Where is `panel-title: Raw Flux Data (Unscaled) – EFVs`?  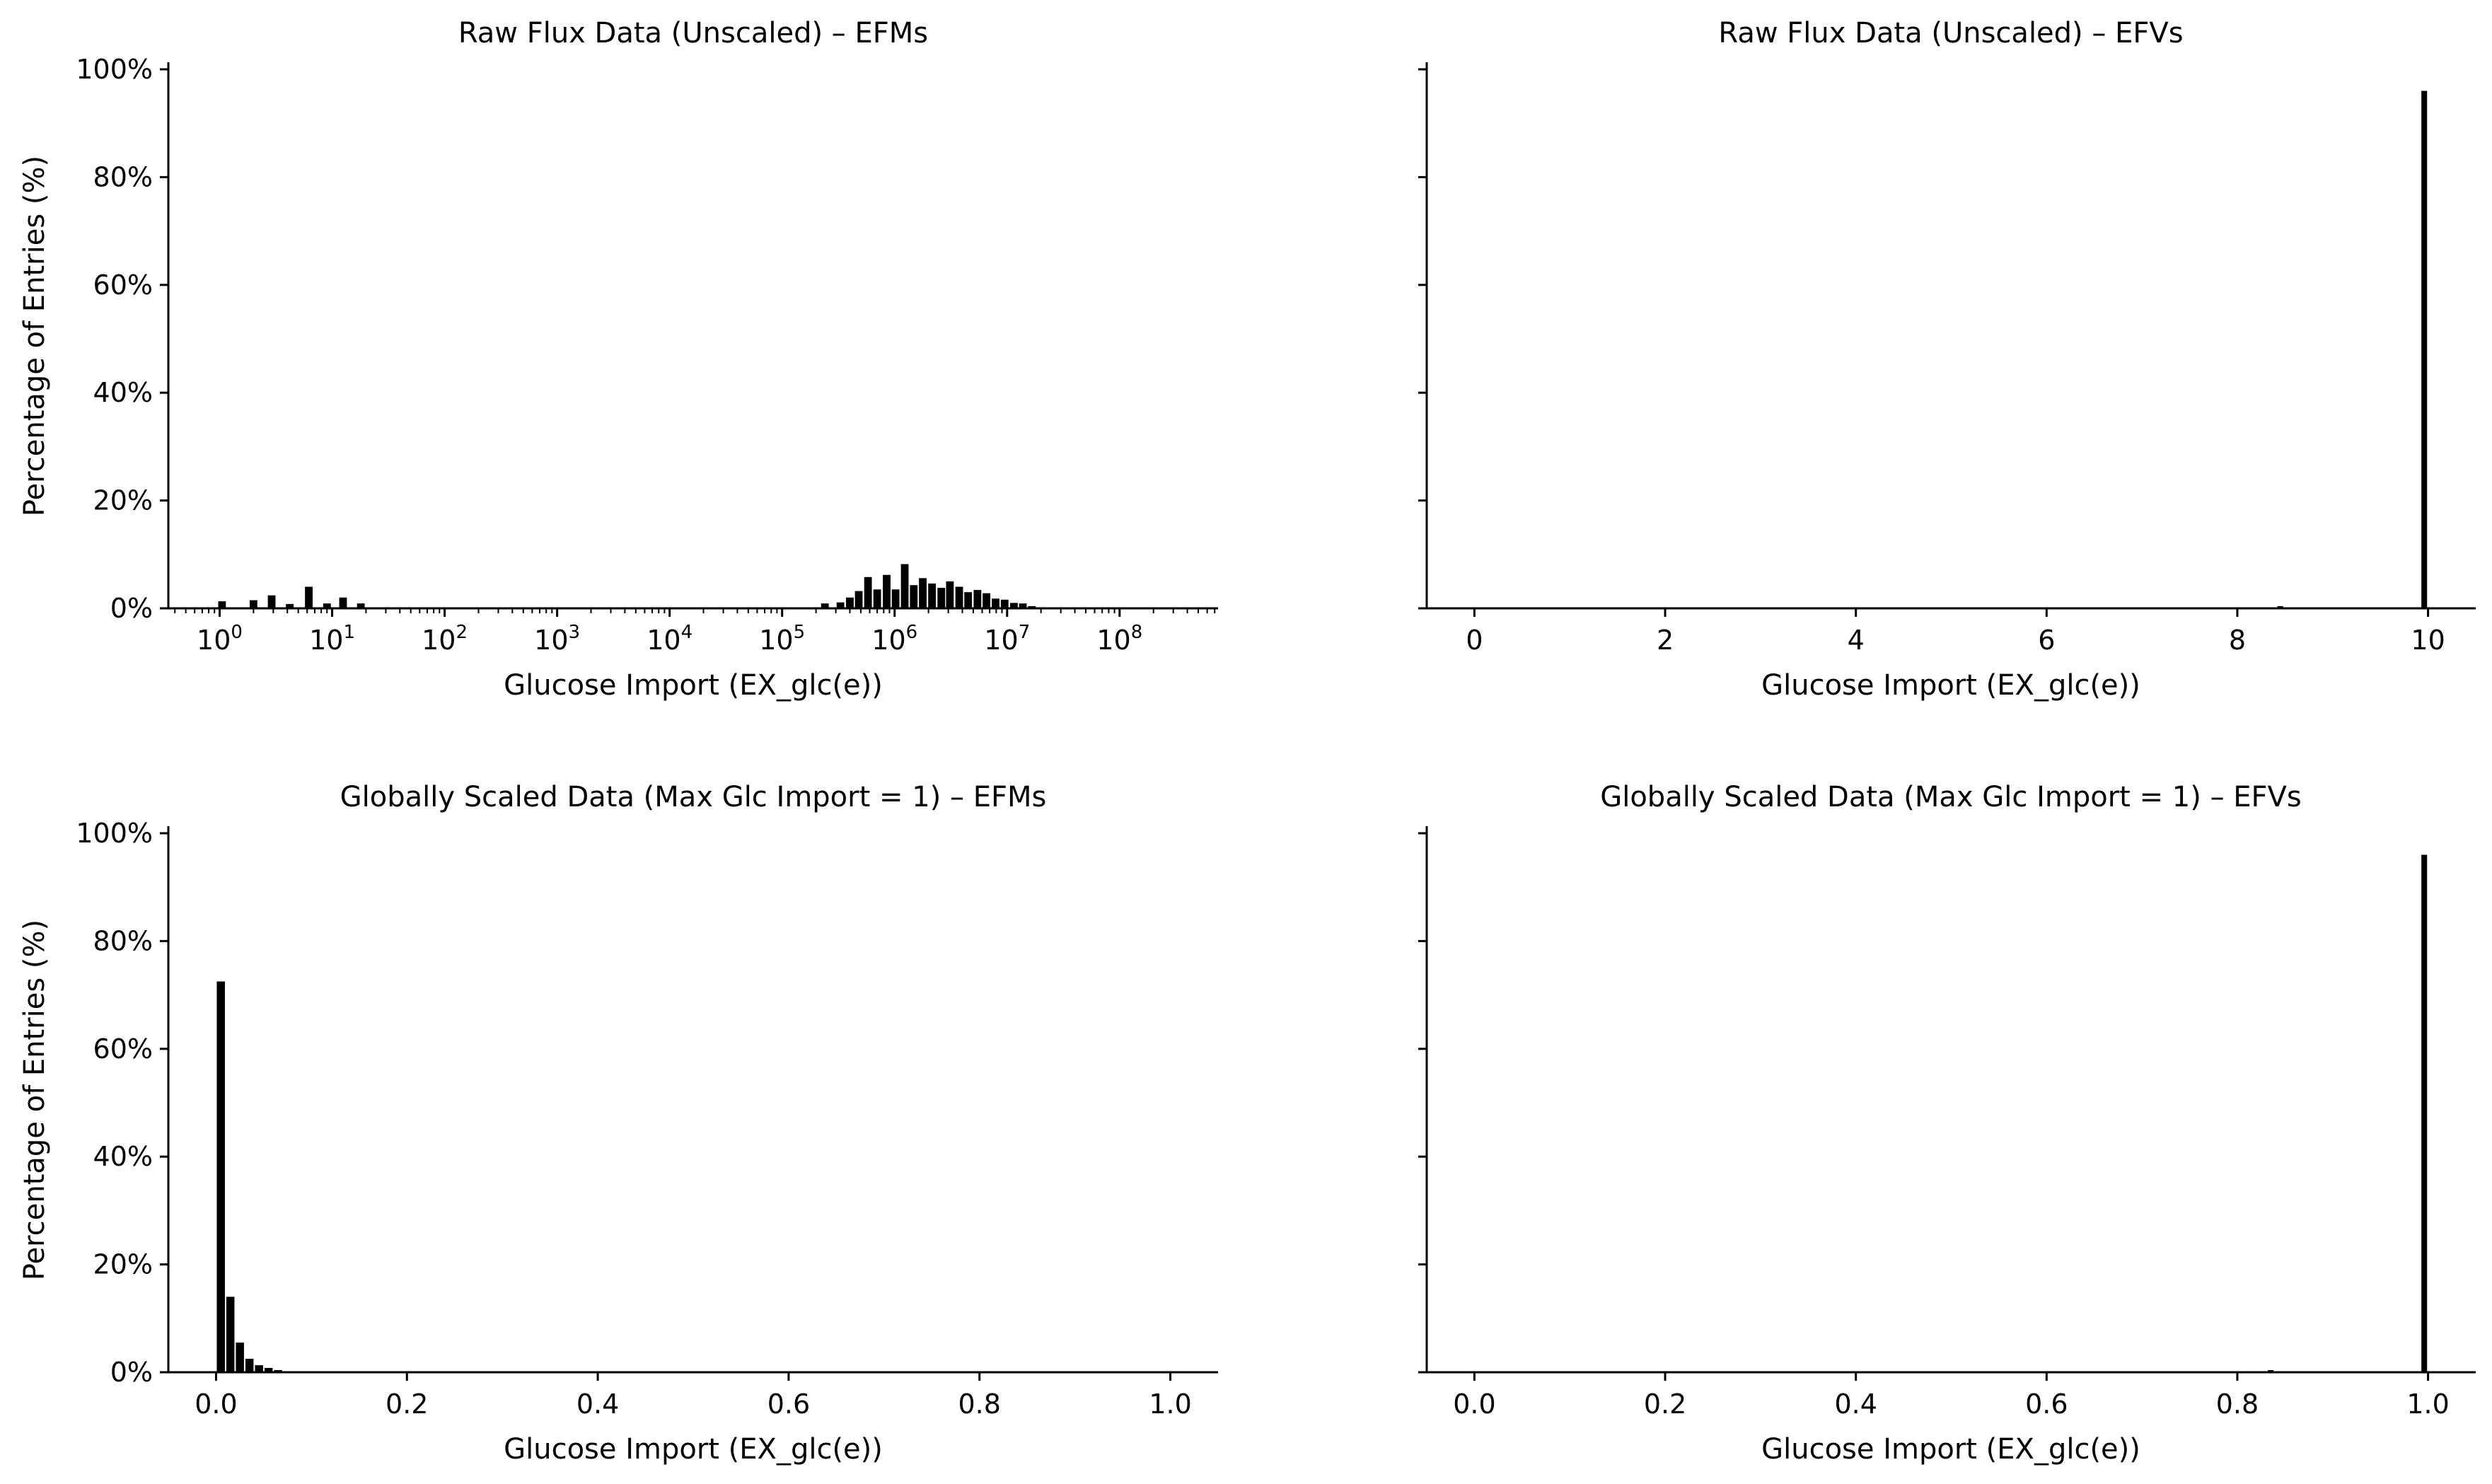 panel-title: Raw Flux Data (Unscaled) – EFVs is located at coordinates (1950, 33).